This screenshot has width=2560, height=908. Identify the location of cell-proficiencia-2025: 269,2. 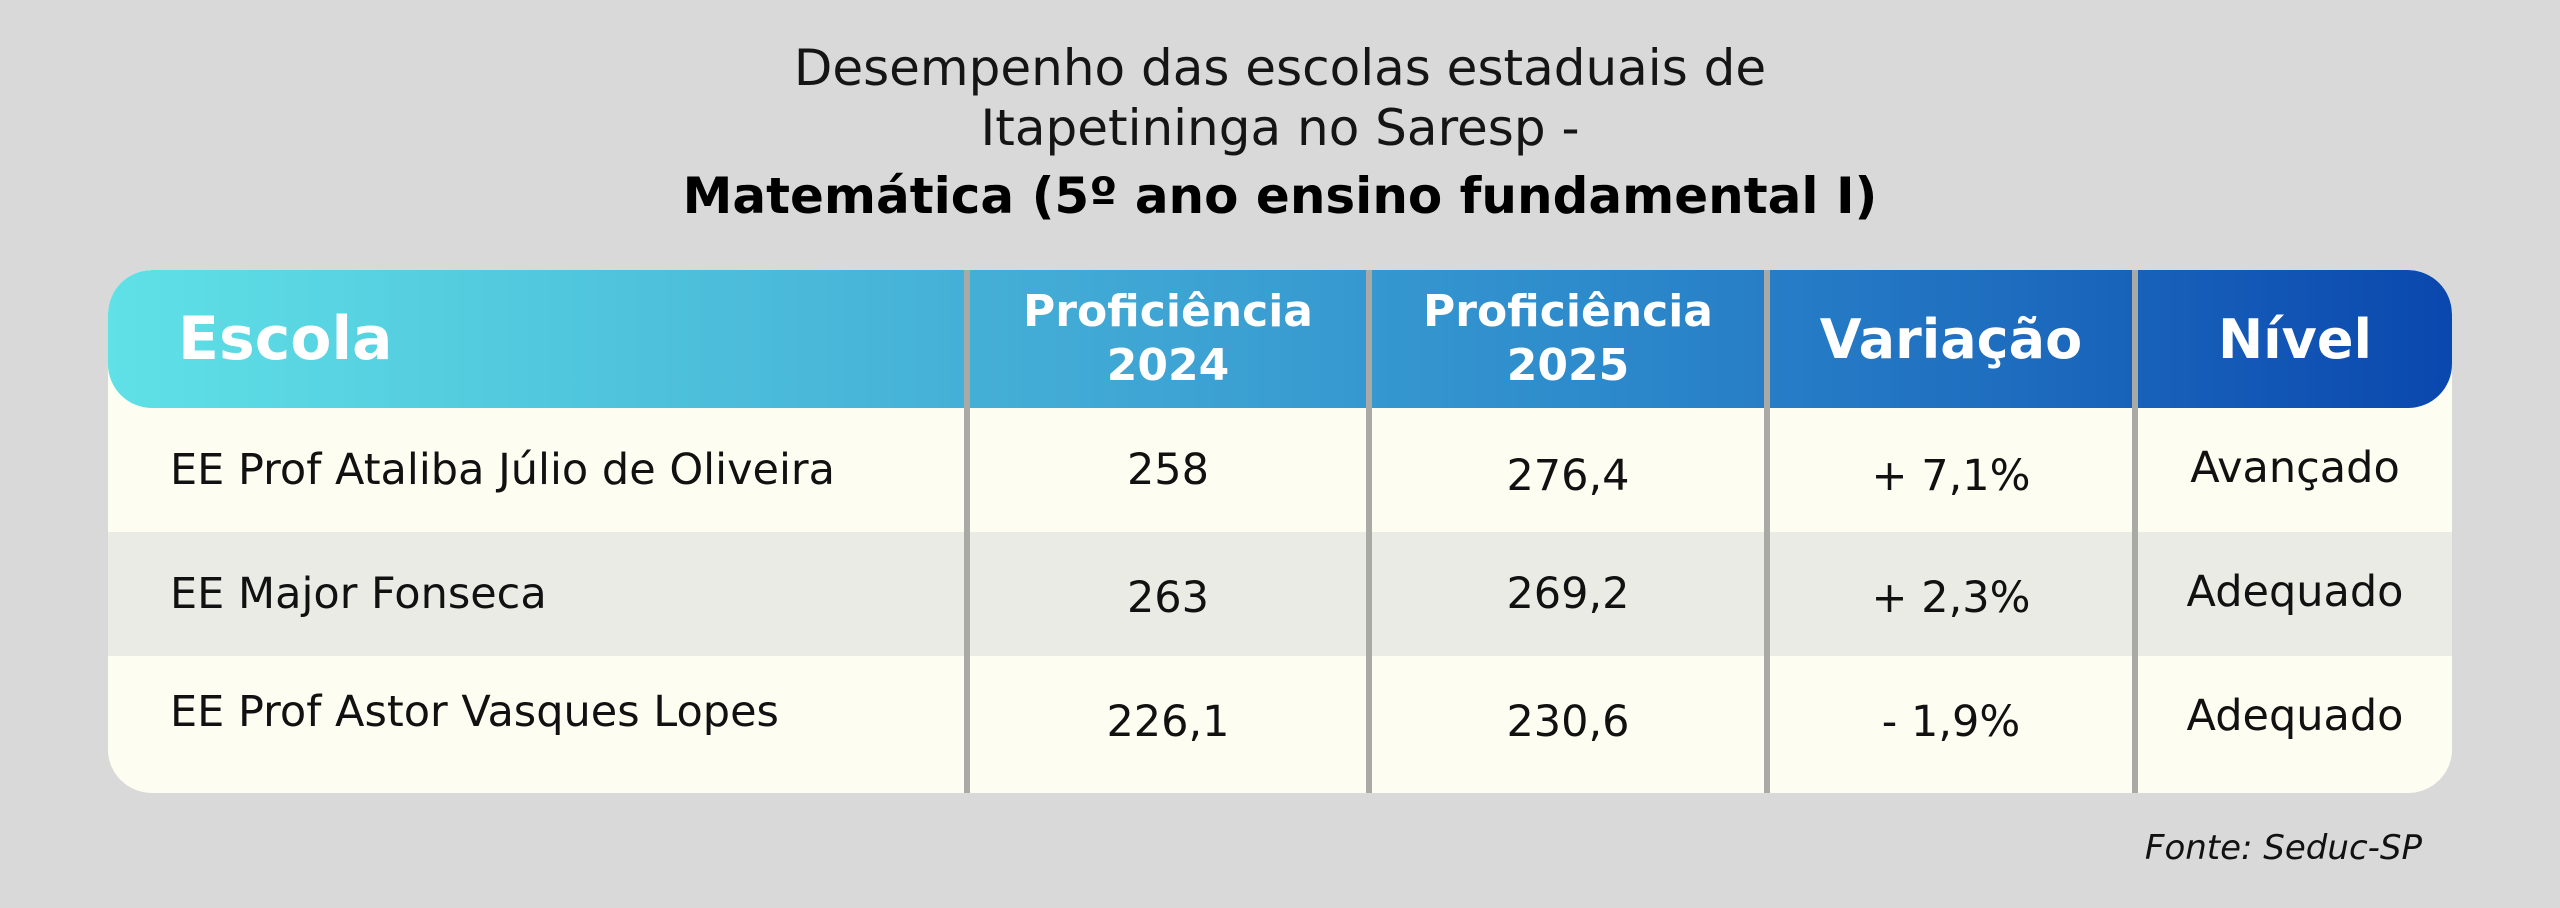
(1568, 594).